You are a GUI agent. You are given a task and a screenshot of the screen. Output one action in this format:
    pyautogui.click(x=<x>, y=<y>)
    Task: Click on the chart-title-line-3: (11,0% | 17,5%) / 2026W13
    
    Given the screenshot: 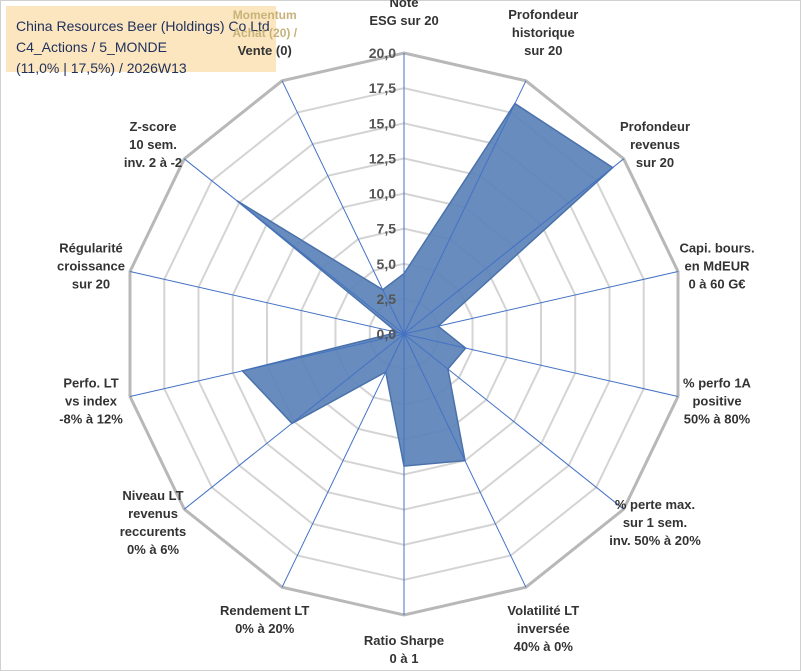 What is the action you would take?
    pyautogui.click(x=101, y=68)
    